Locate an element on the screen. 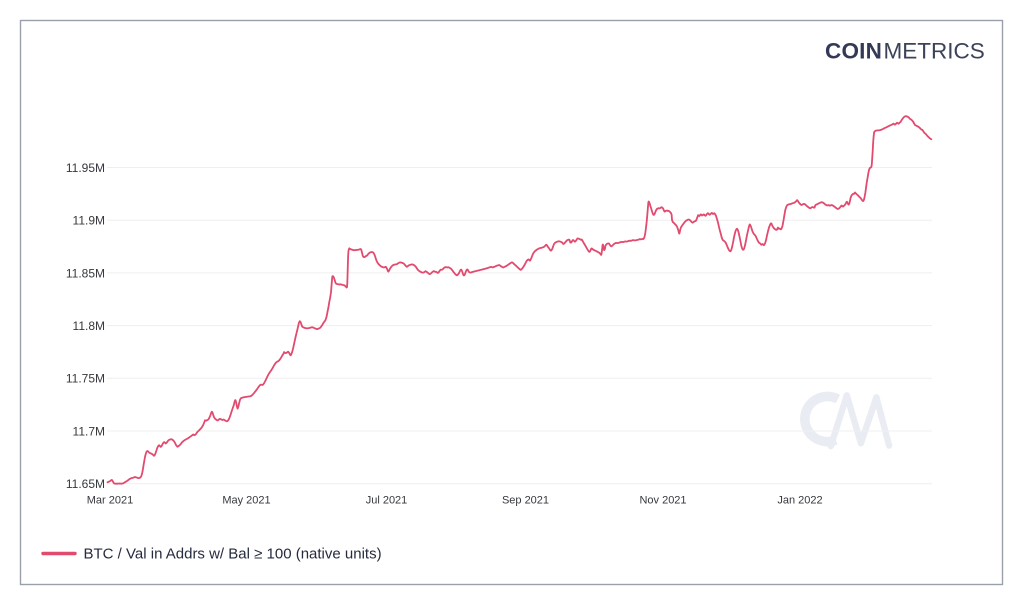  svg-text: 11.95M is located at coordinates (85, 168).